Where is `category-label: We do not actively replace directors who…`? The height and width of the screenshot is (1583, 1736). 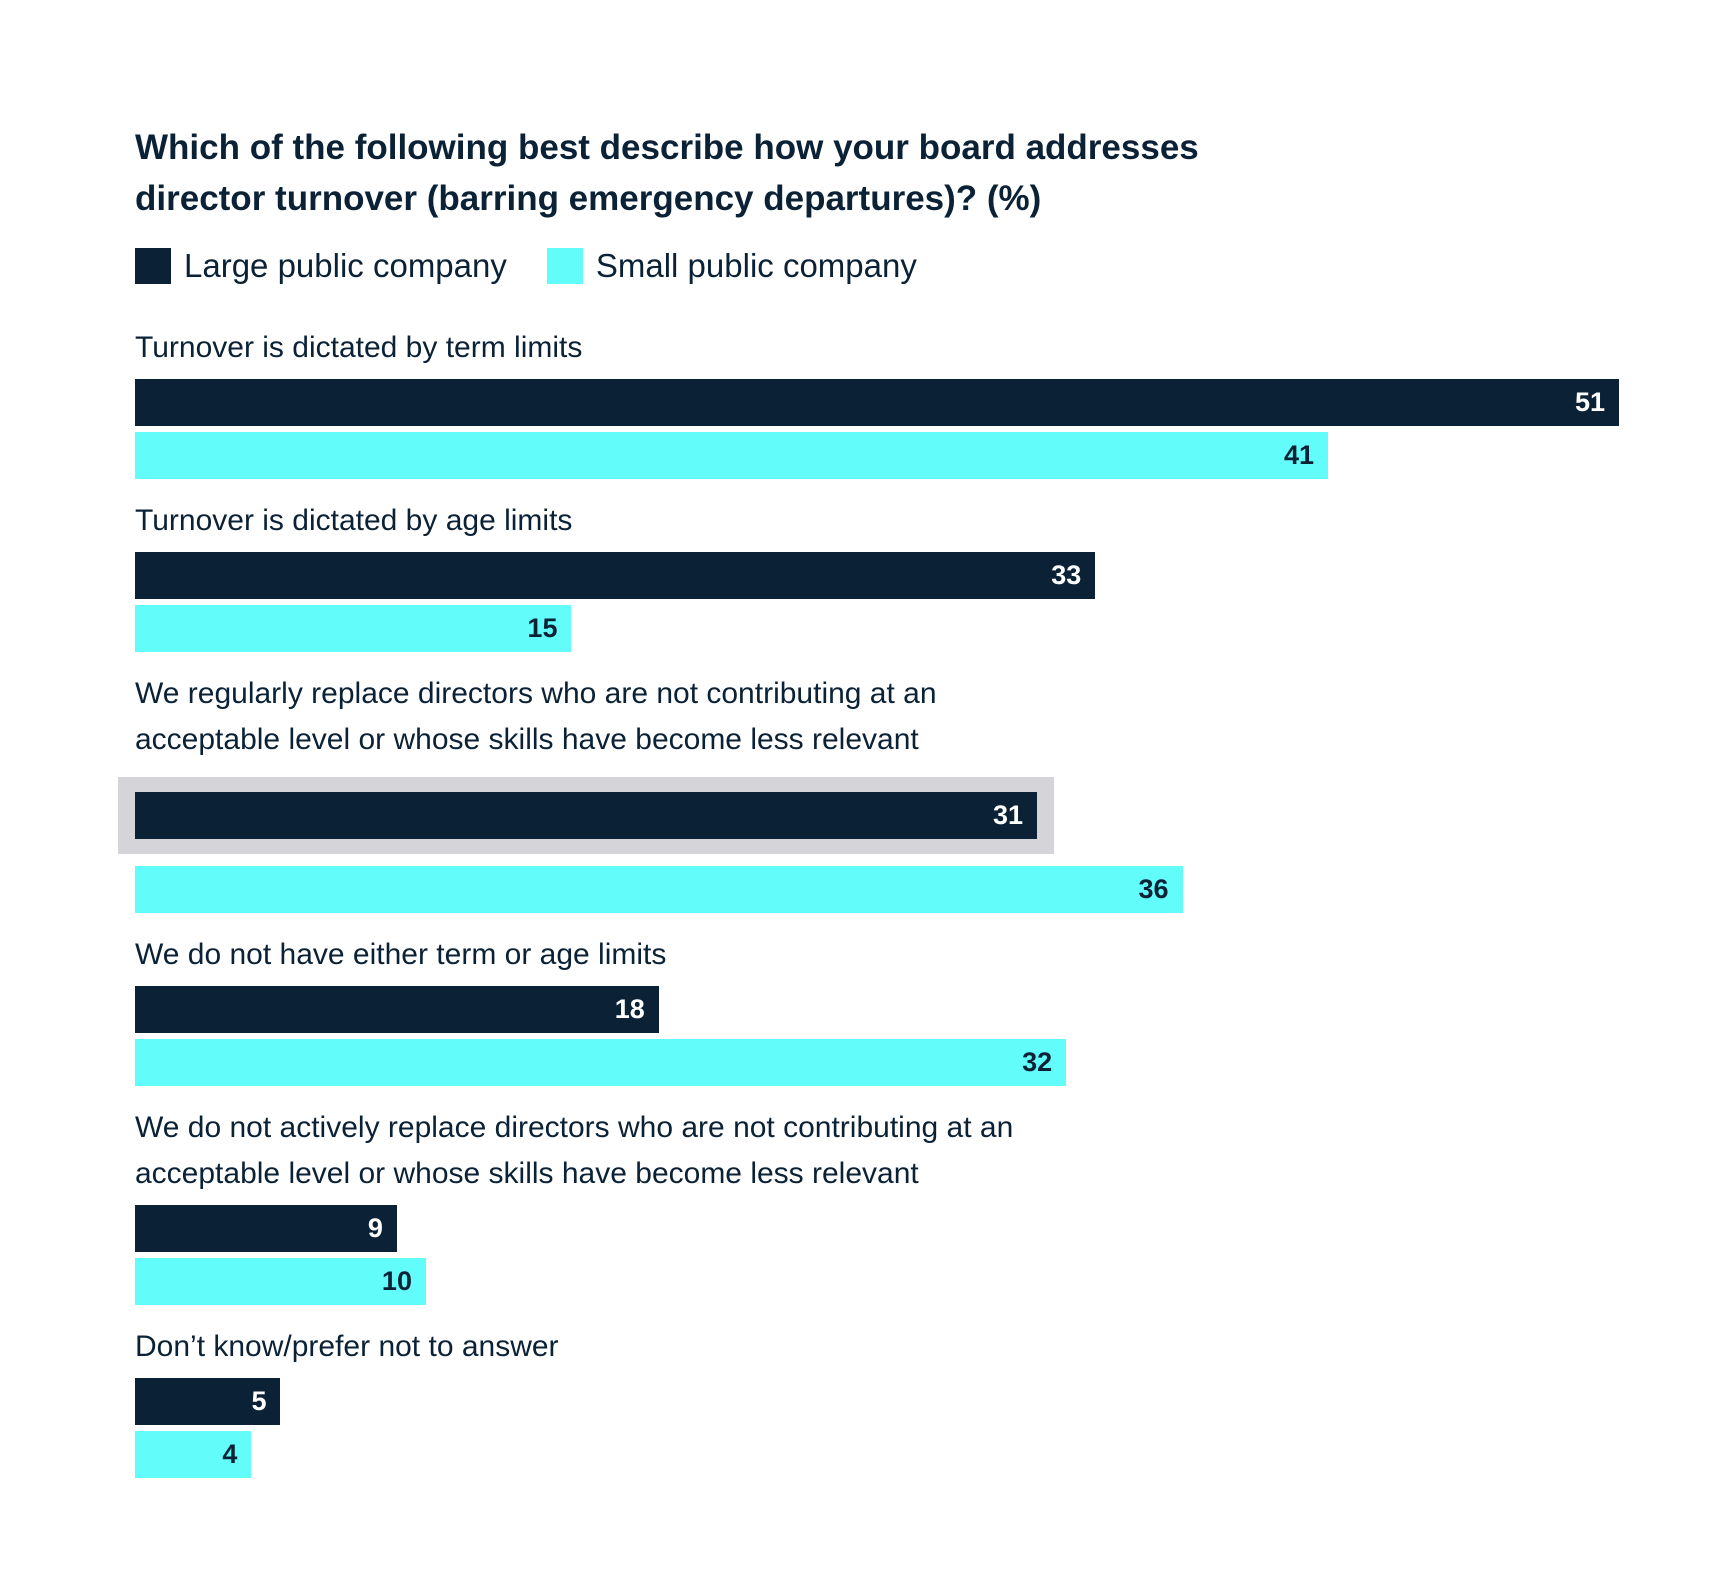
category-label: We do not actively replace directors who… is located at coordinates (574, 1151).